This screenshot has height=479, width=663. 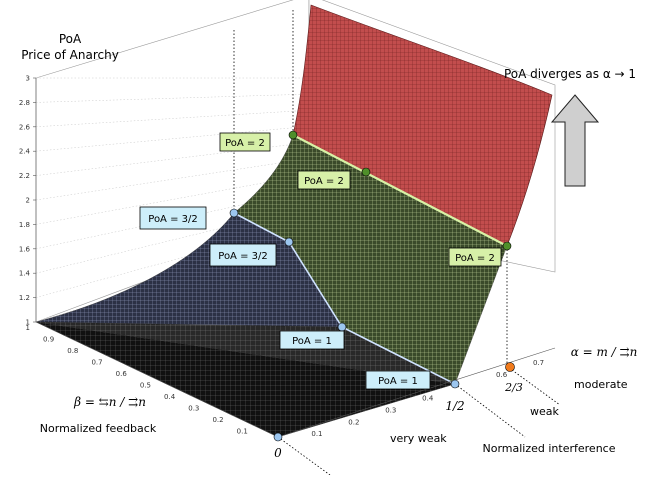 I want to click on diverge-note: PoA diverges as α → 1, so click(x=570, y=74).